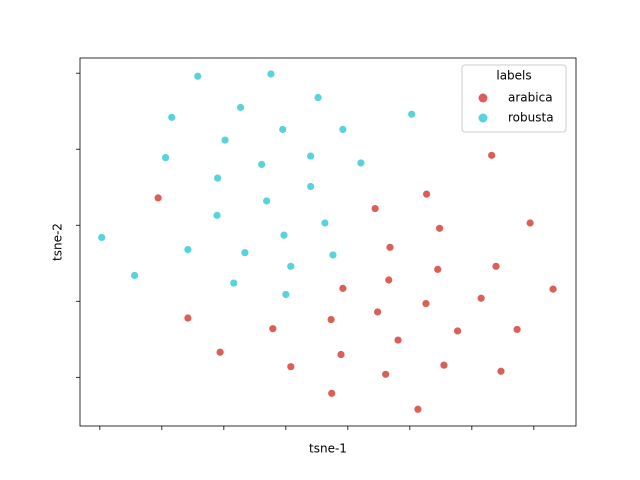 Image resolution: width=640 pixels, height=480 pixels. I want to click on x-axis-label: tsne-1, so click(328, 449).